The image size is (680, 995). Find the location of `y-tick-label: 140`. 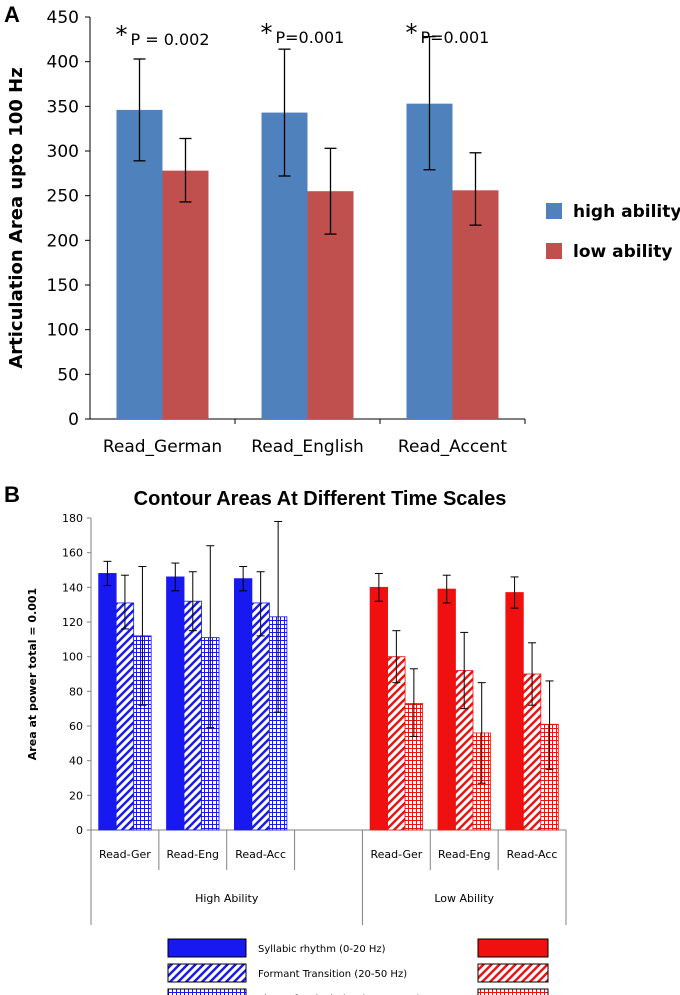

y-tick-label: 140 is located at coordinates (72, 587).